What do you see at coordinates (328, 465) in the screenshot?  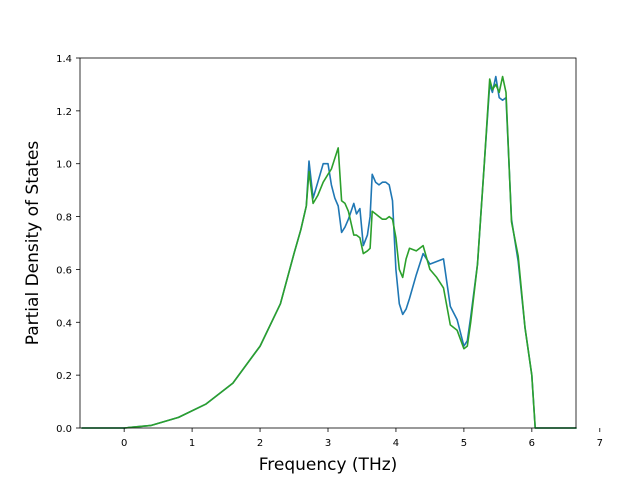 I see `x-axis-title: Frequency (THz)` at bounding box center [328, 465].